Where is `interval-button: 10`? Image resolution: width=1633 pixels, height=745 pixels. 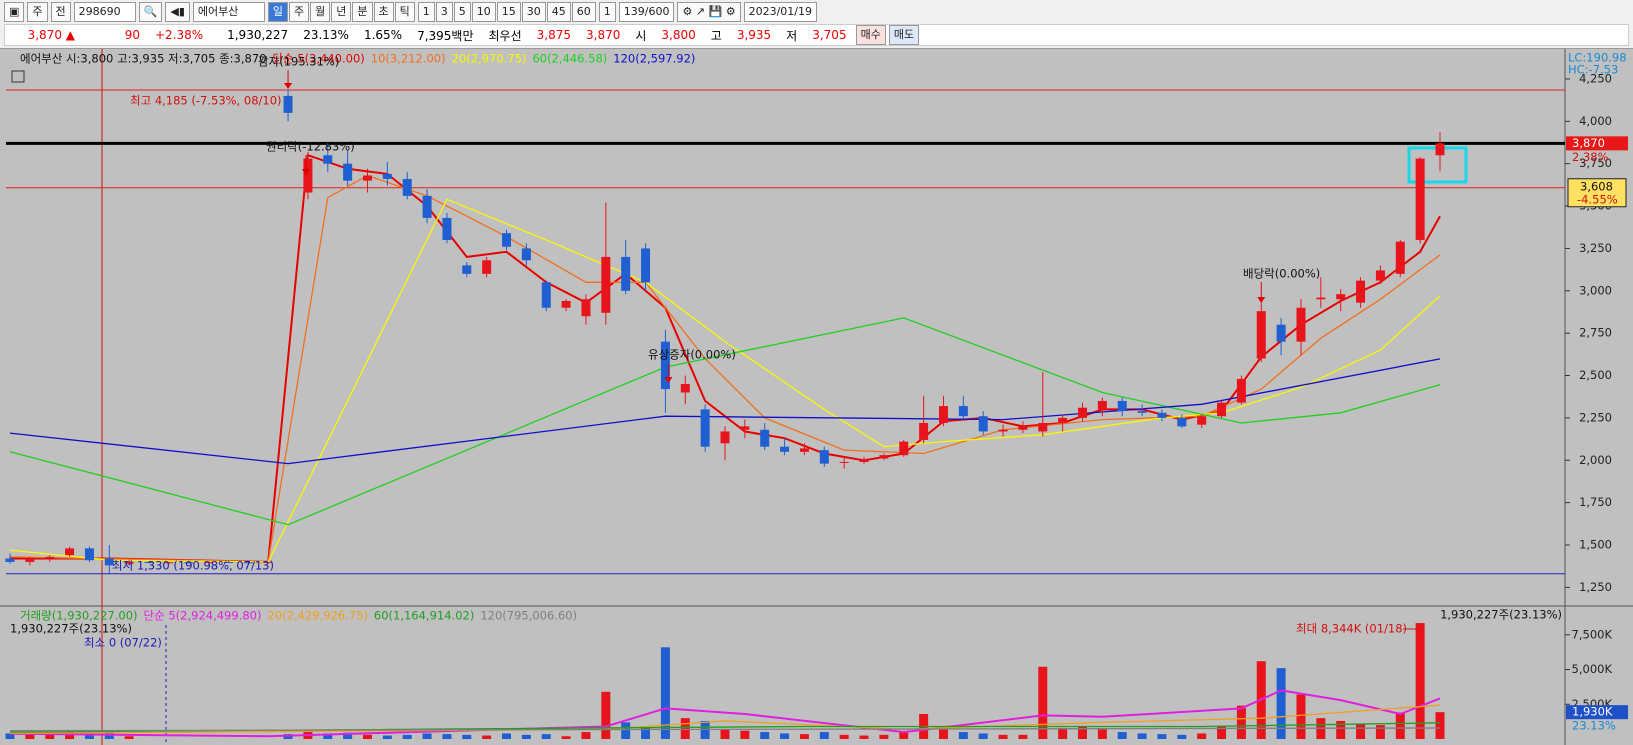
interval-button: 10 is located at coordinates (483, 12).